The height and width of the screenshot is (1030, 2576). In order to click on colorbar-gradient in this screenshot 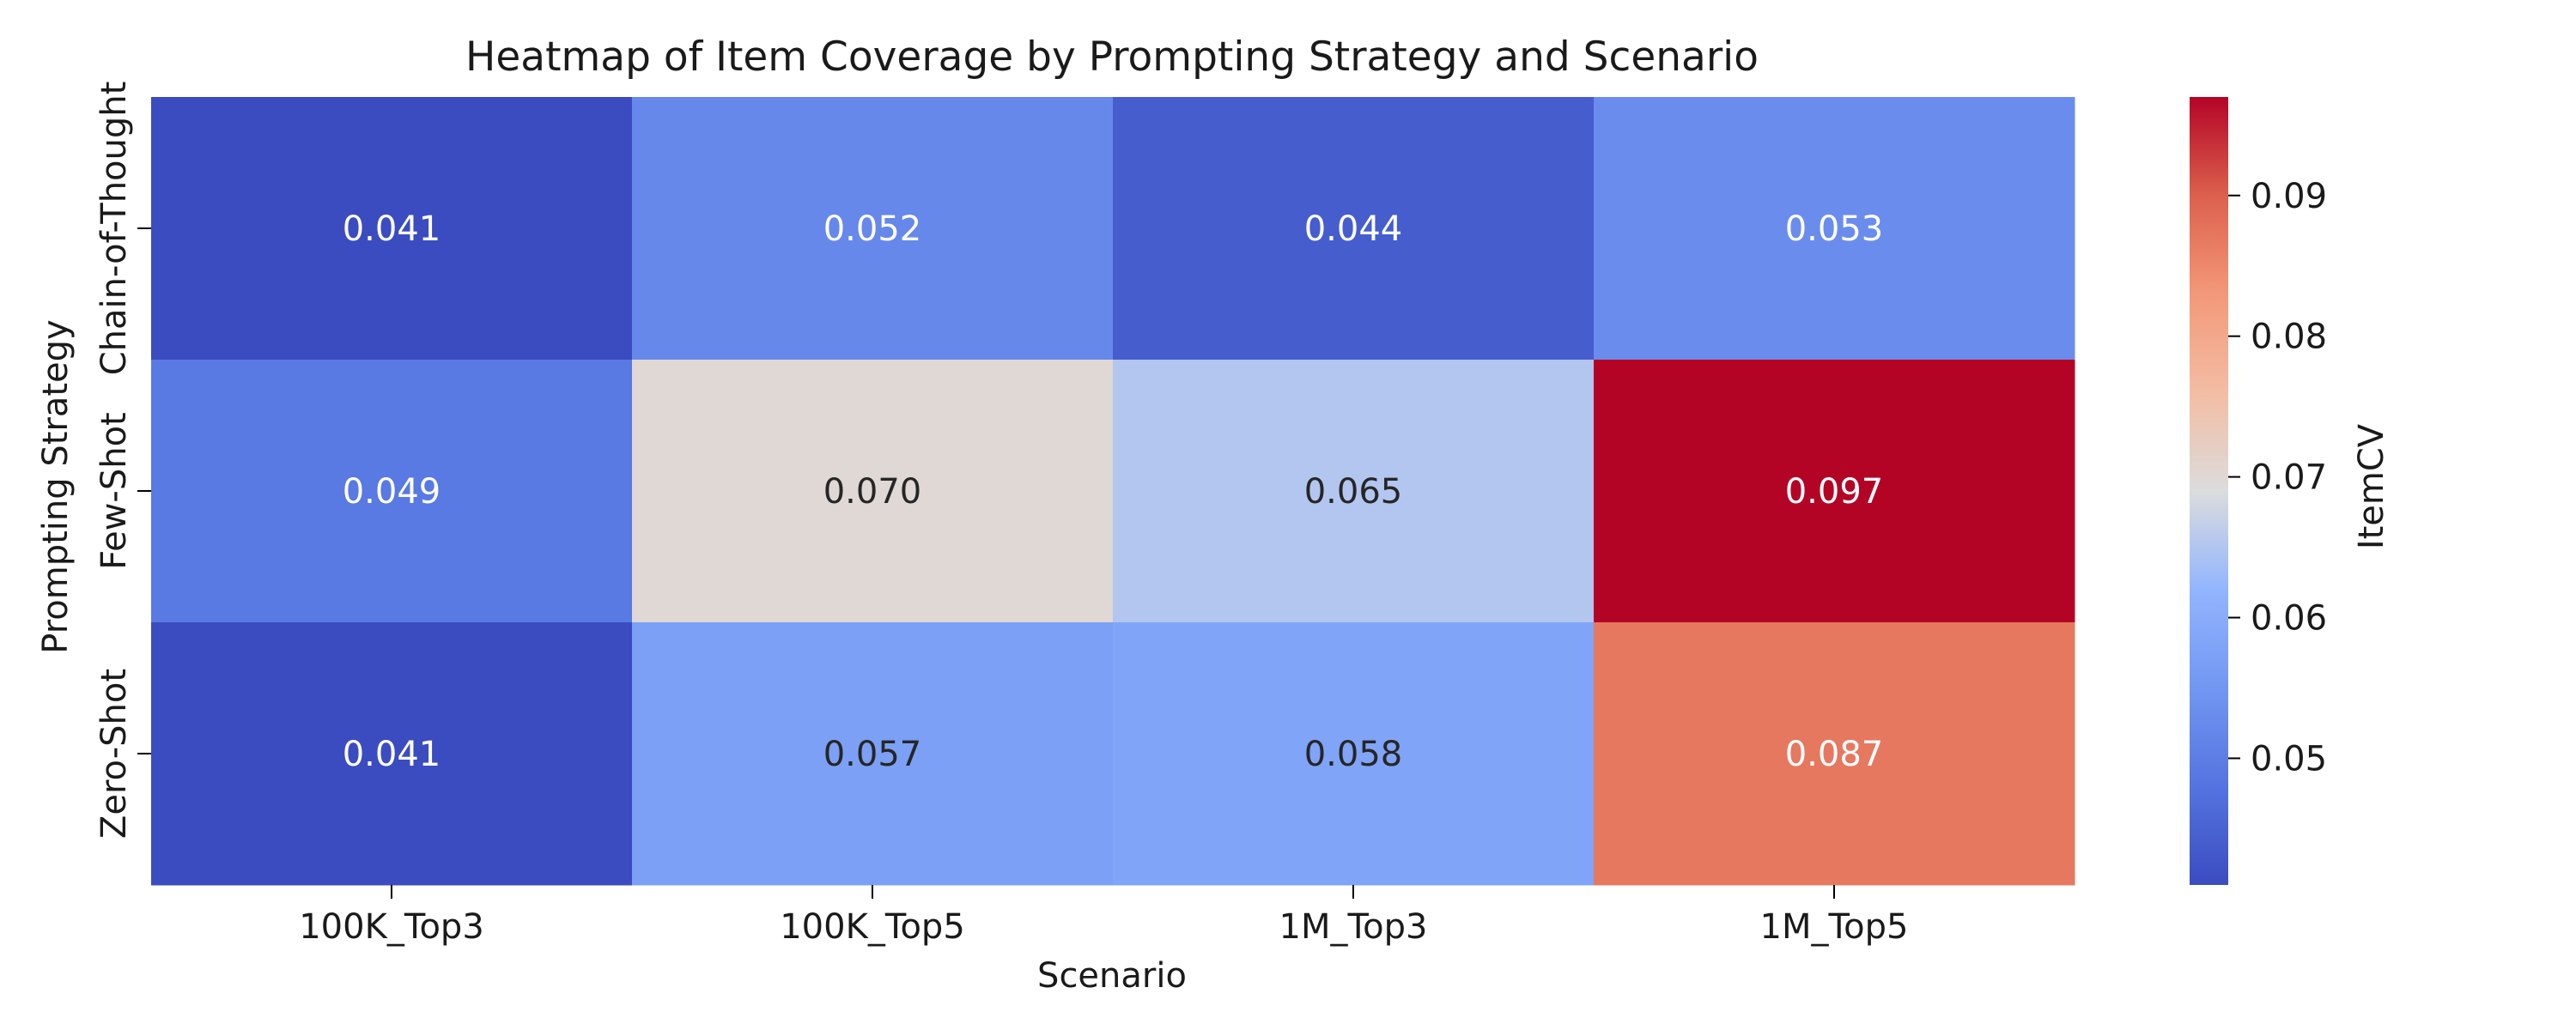, I will do `click(2209, 491)`.